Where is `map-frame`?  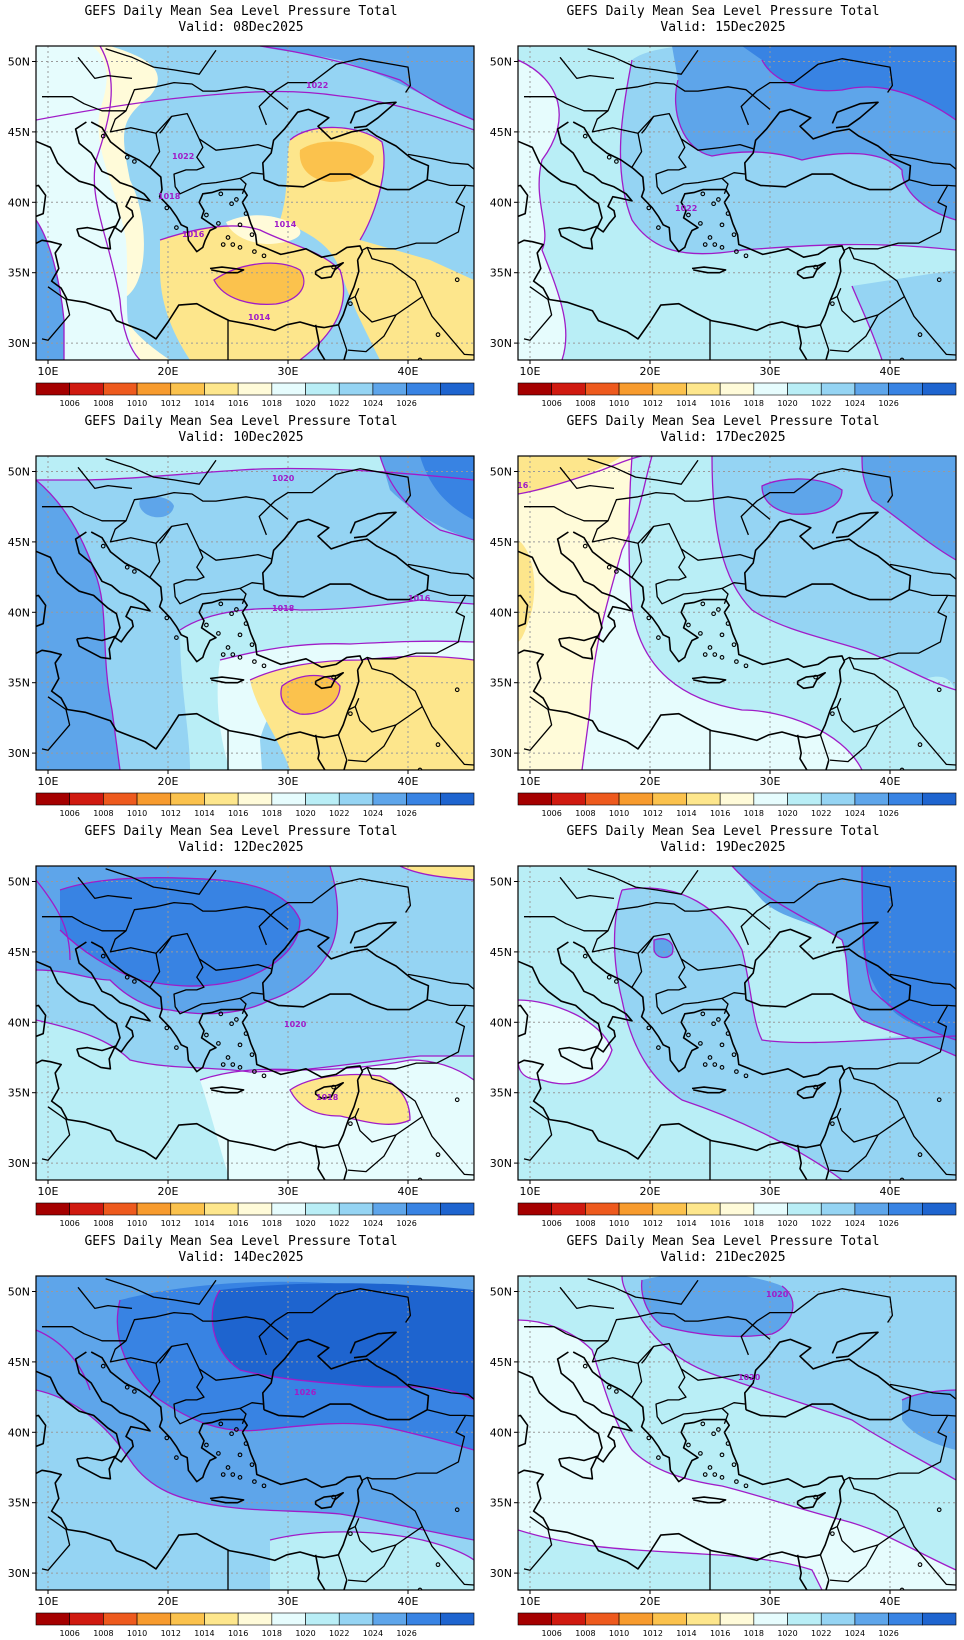
map-frame is located at coordinates (737, 1433).